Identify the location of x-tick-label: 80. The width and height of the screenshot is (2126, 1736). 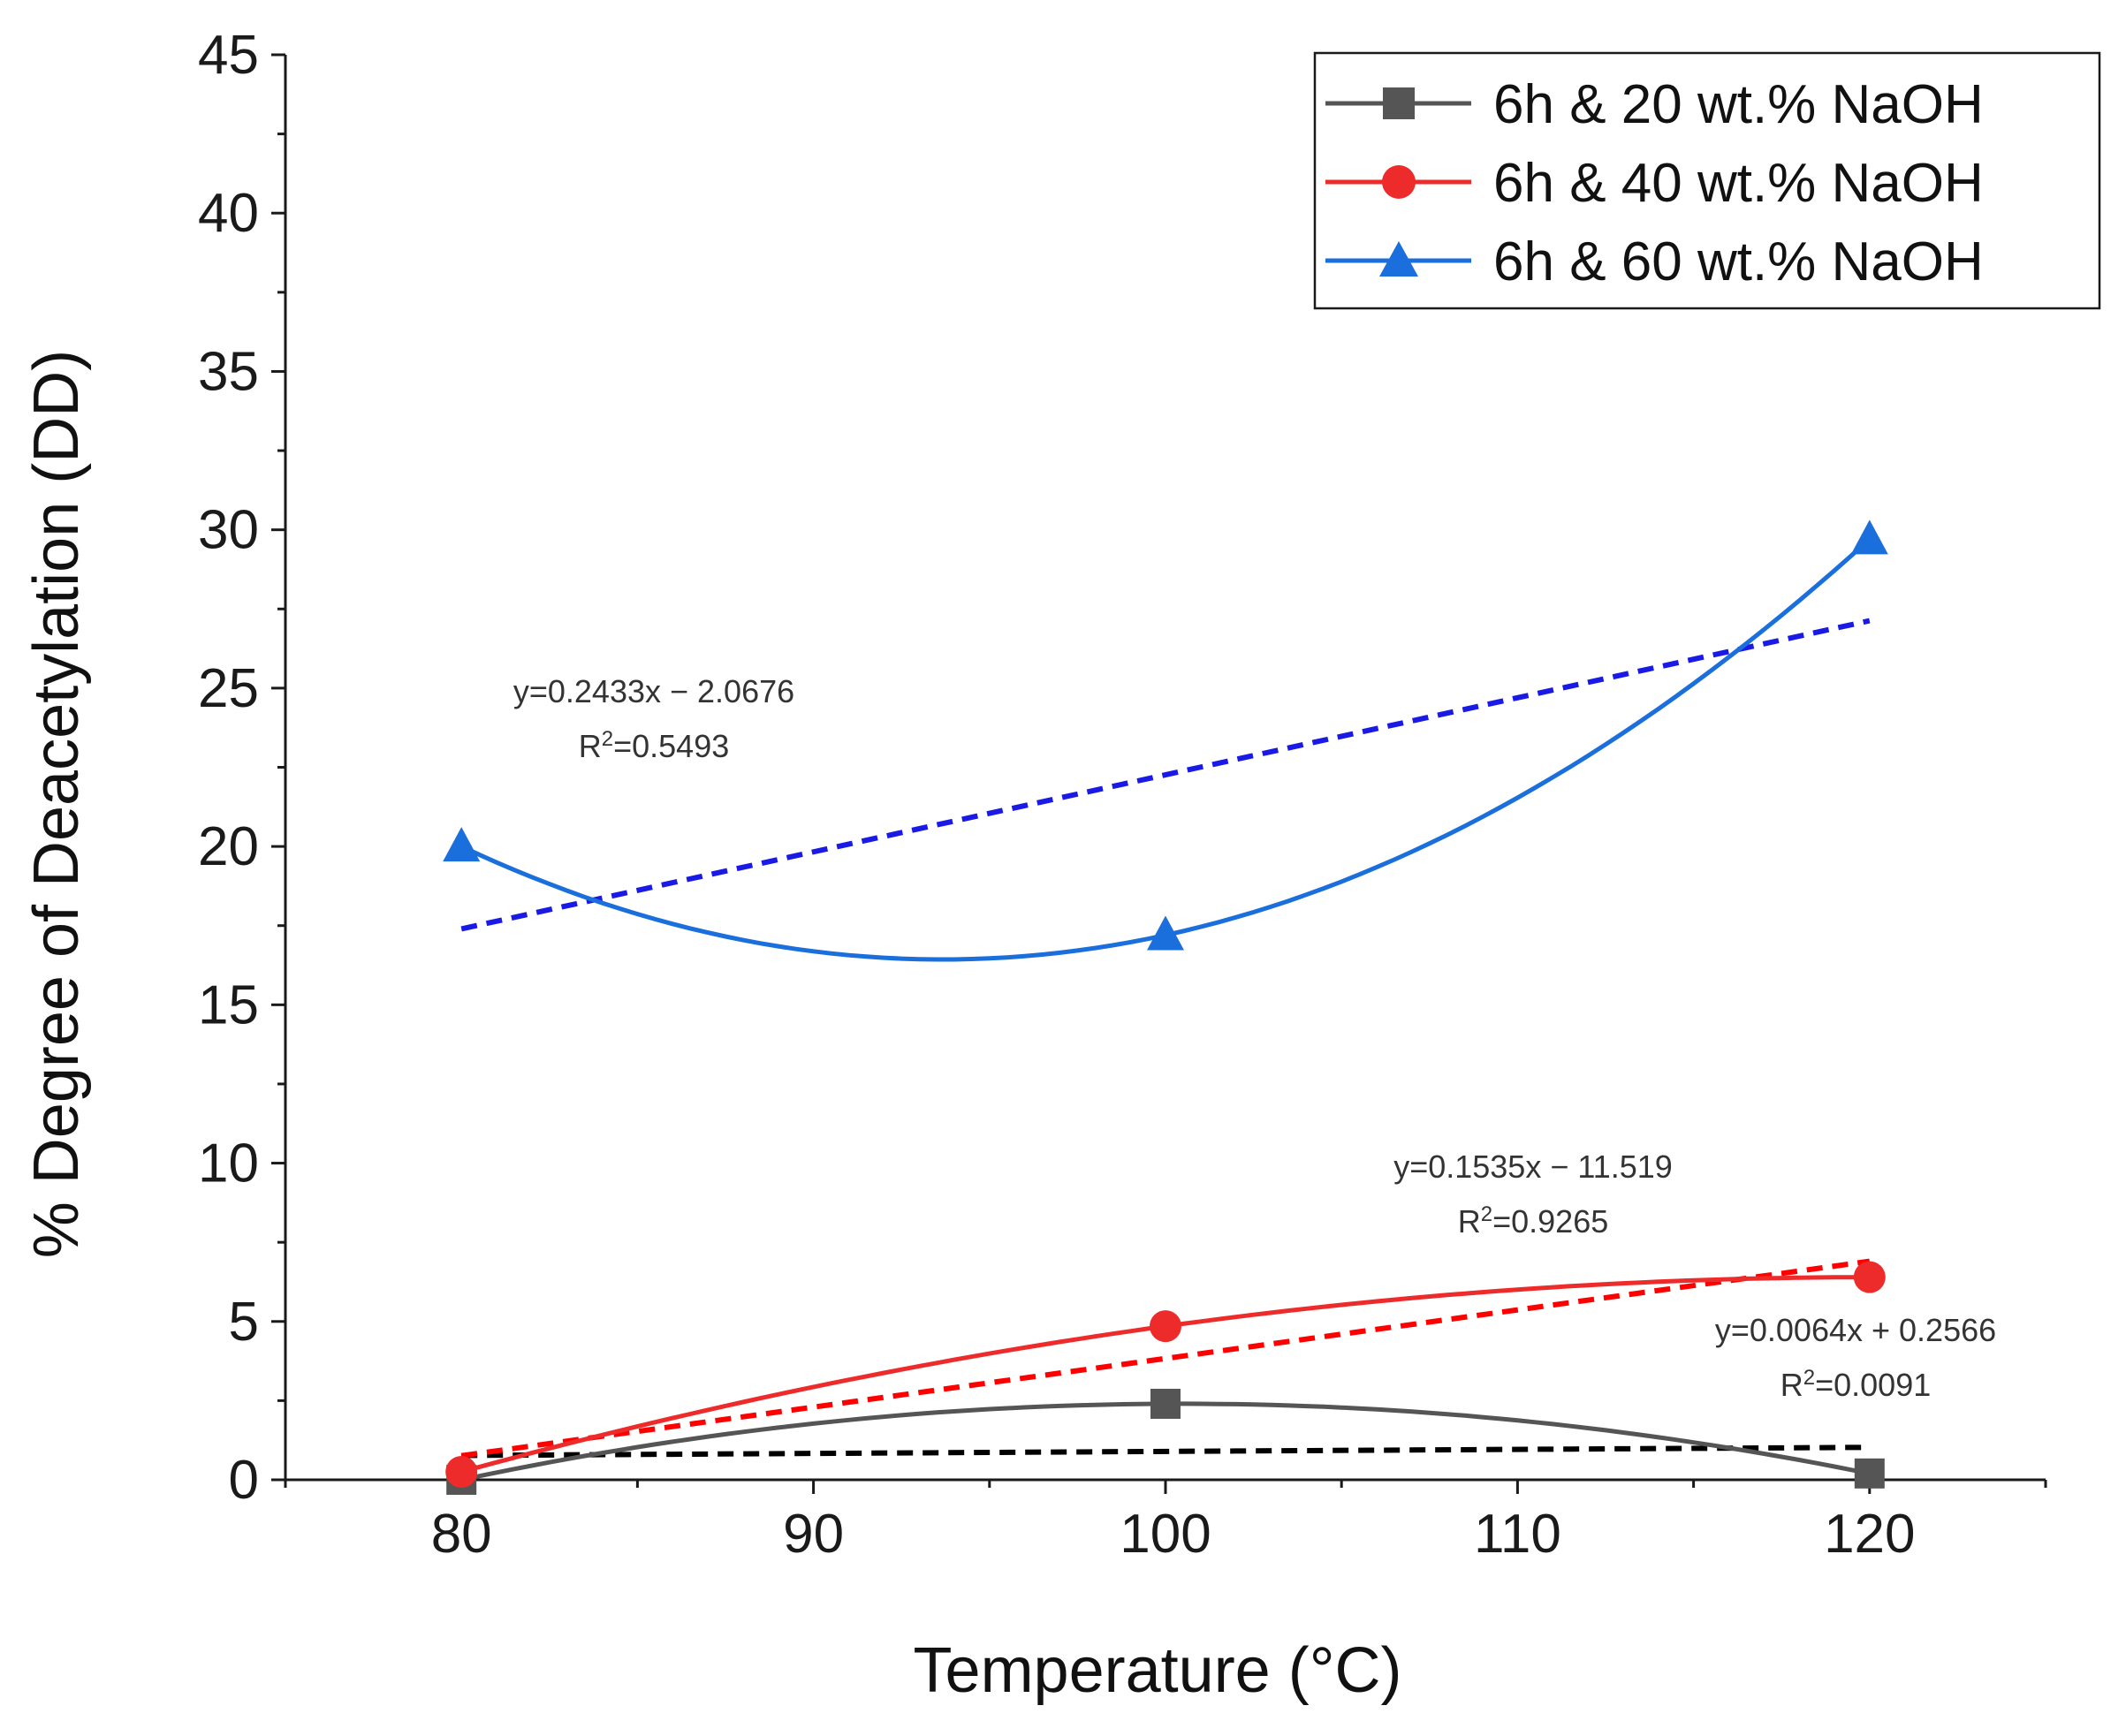
(461, 1534).